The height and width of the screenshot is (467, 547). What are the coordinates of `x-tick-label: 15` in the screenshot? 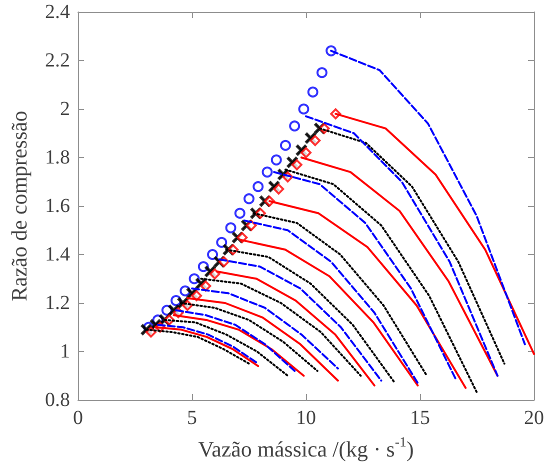 It's located at (420, 418).